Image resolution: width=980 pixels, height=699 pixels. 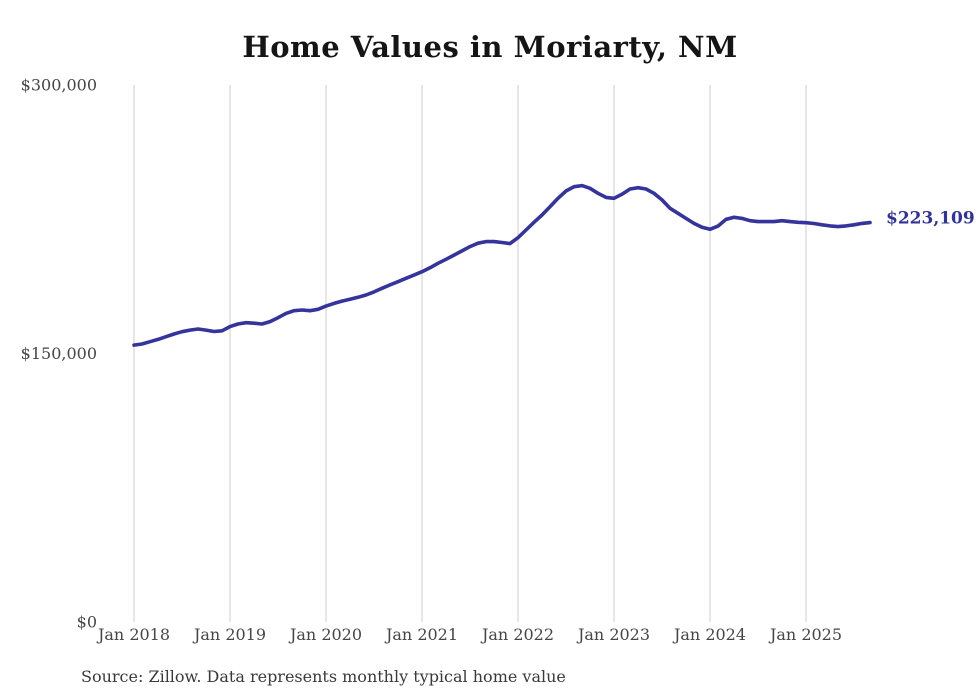 I want to click on x-tick-label: Jan 2025, so click(x=805, y=634).